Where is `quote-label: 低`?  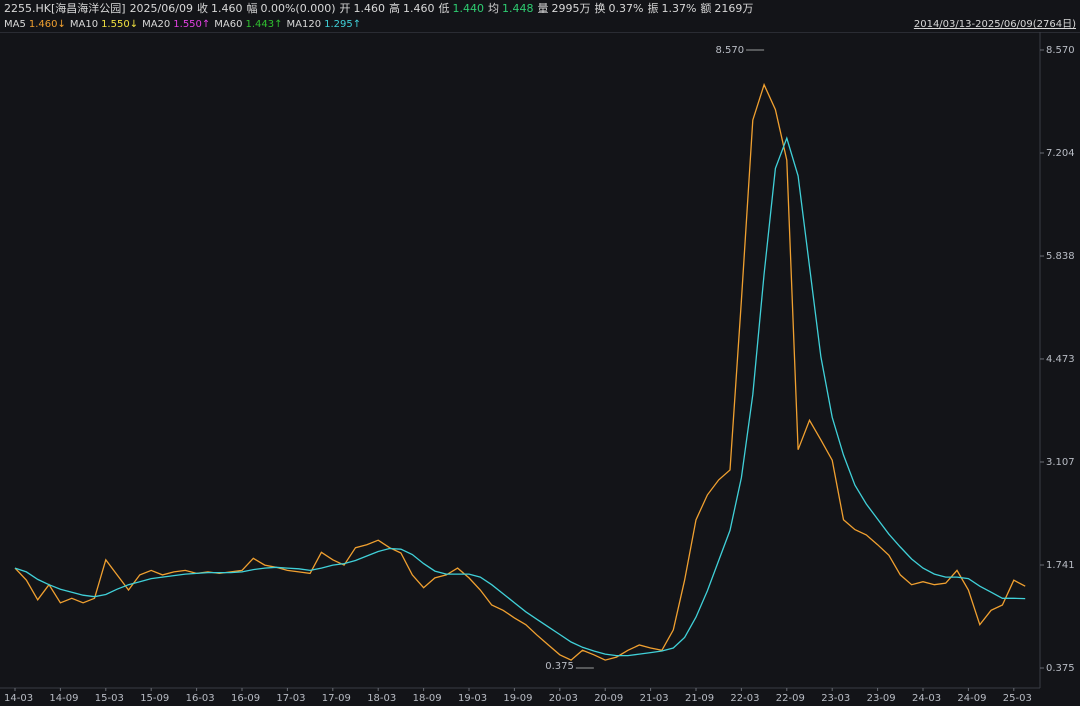
quote-label: 低 is located at coordinates (444, 8).